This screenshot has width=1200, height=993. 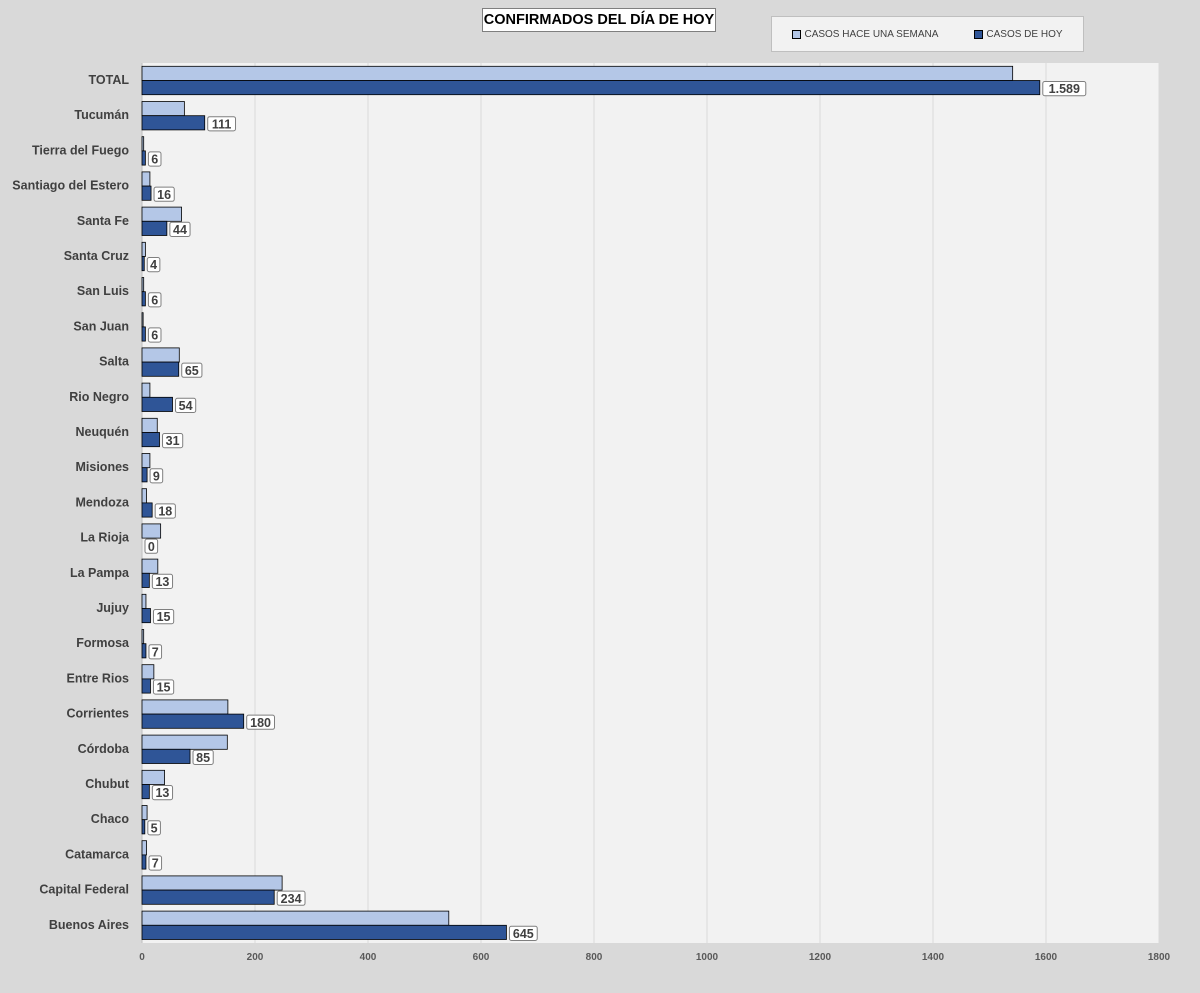 I want to click on category-label: Misiones, so click(x=103, y=467).